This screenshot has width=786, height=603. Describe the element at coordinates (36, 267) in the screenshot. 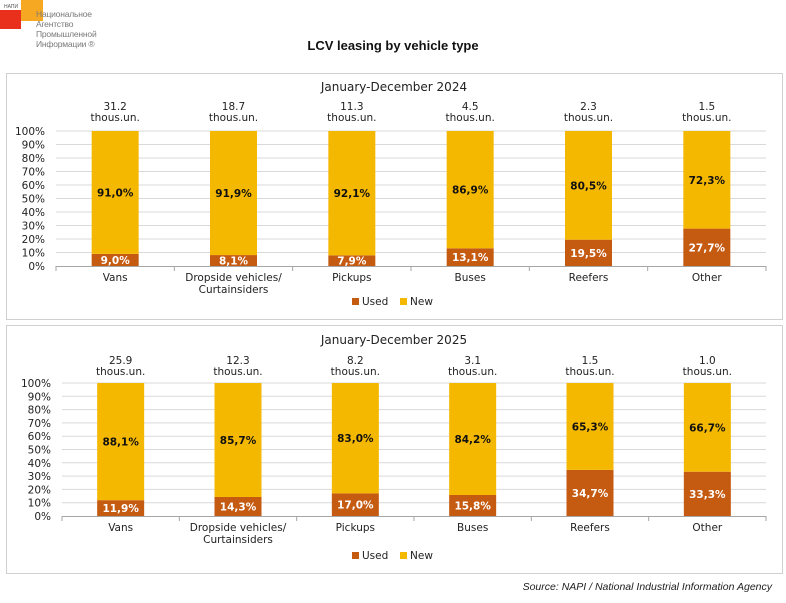

I see `y-tick-label: 0%` at that location.